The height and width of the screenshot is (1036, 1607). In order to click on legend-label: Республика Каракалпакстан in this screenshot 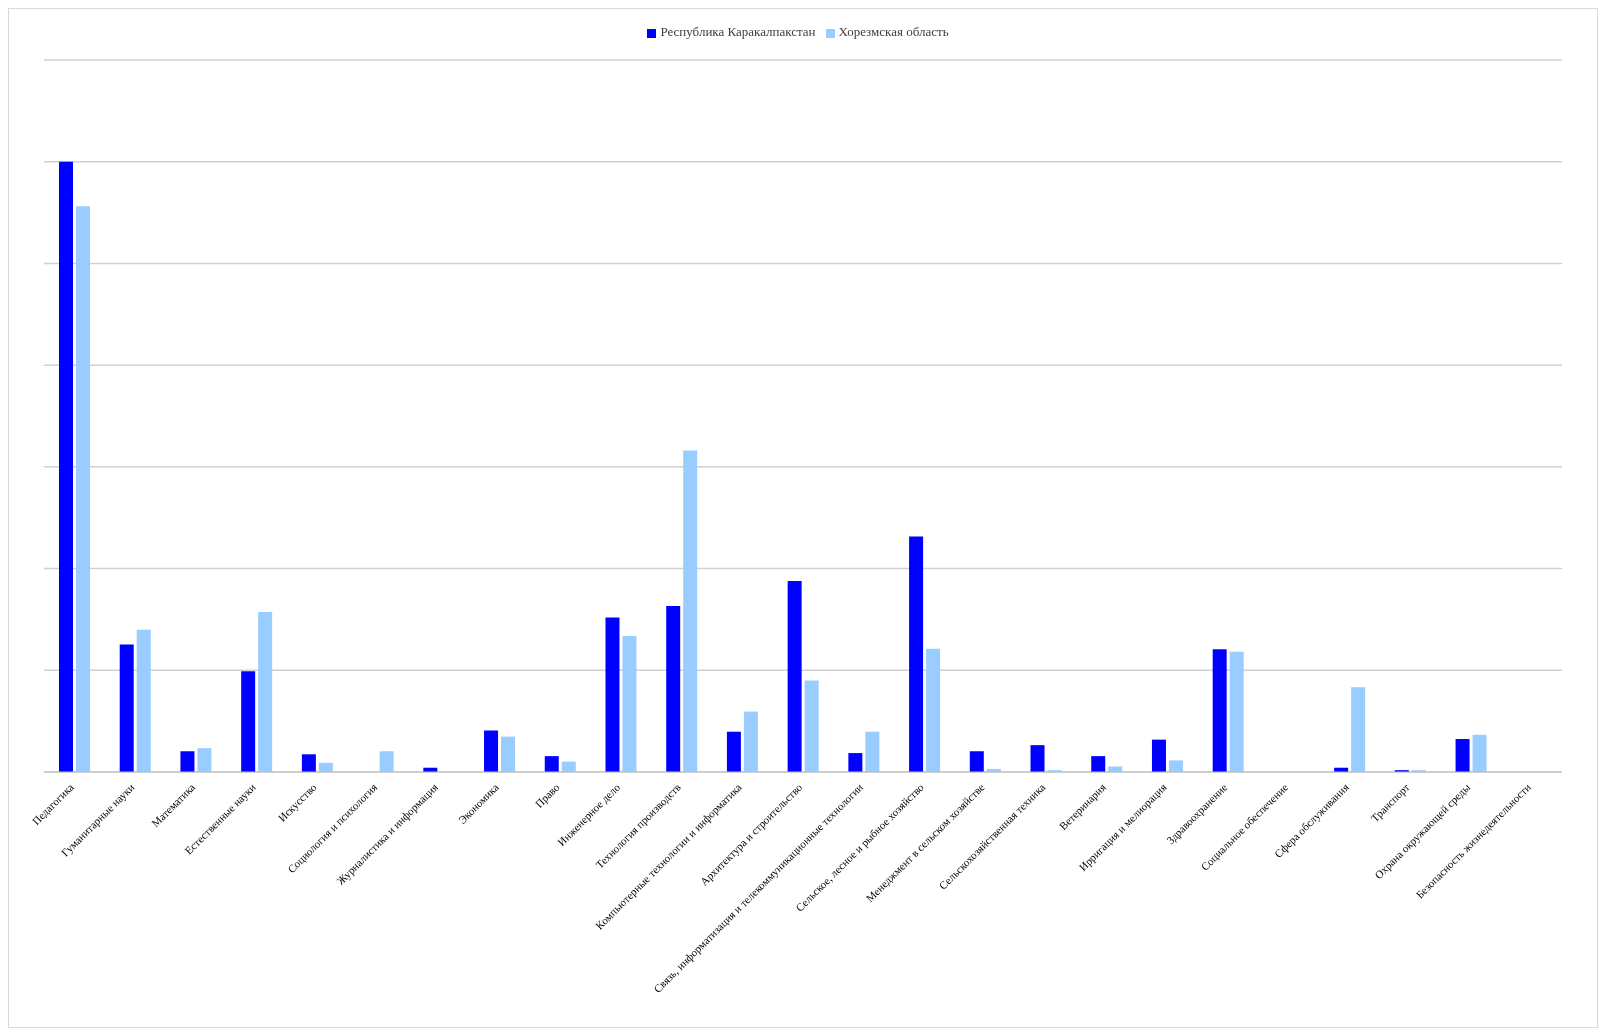, I will do `click(738, 31)`.